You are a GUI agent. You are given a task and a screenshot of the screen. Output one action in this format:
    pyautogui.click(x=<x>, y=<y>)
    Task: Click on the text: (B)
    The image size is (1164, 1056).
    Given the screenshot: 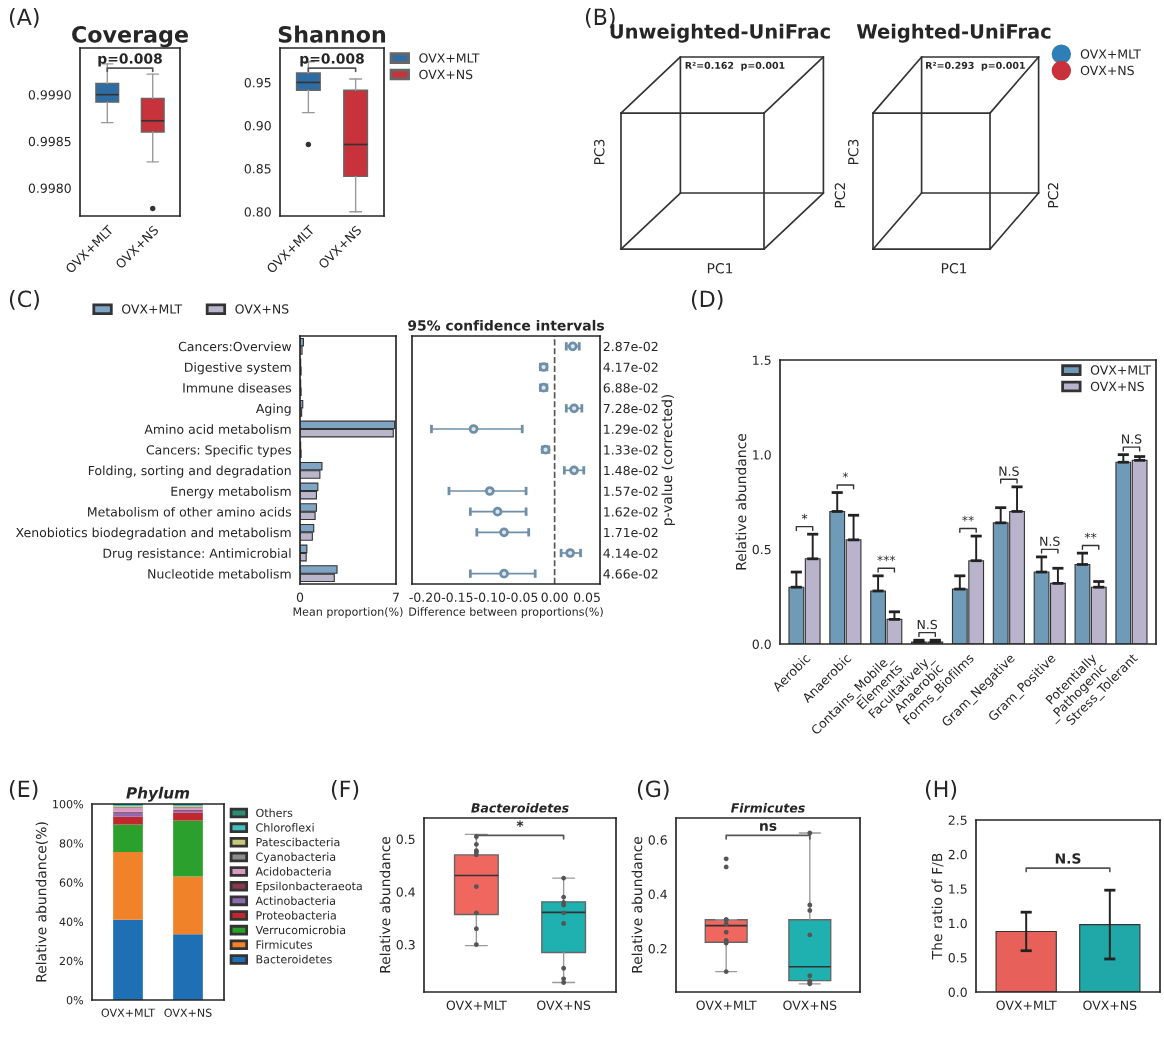 What is the action you would take?
    pyautogui.click(x=600, y=18)
    